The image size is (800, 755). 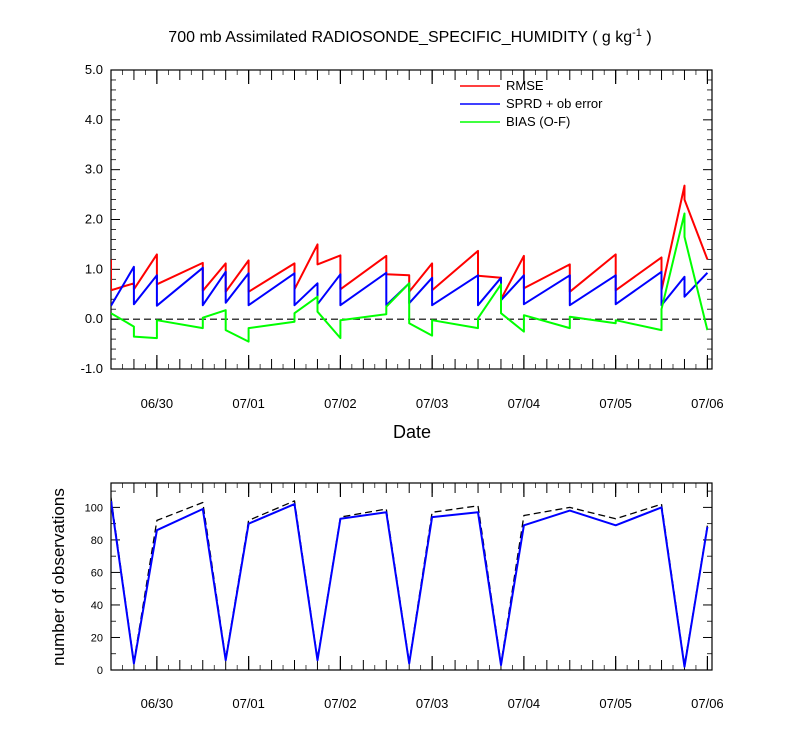 What do you see at coordinates (94, 508) in the screenshot?
I see `bottom-y-tick-label: 100` at bounding box center [94, 508].